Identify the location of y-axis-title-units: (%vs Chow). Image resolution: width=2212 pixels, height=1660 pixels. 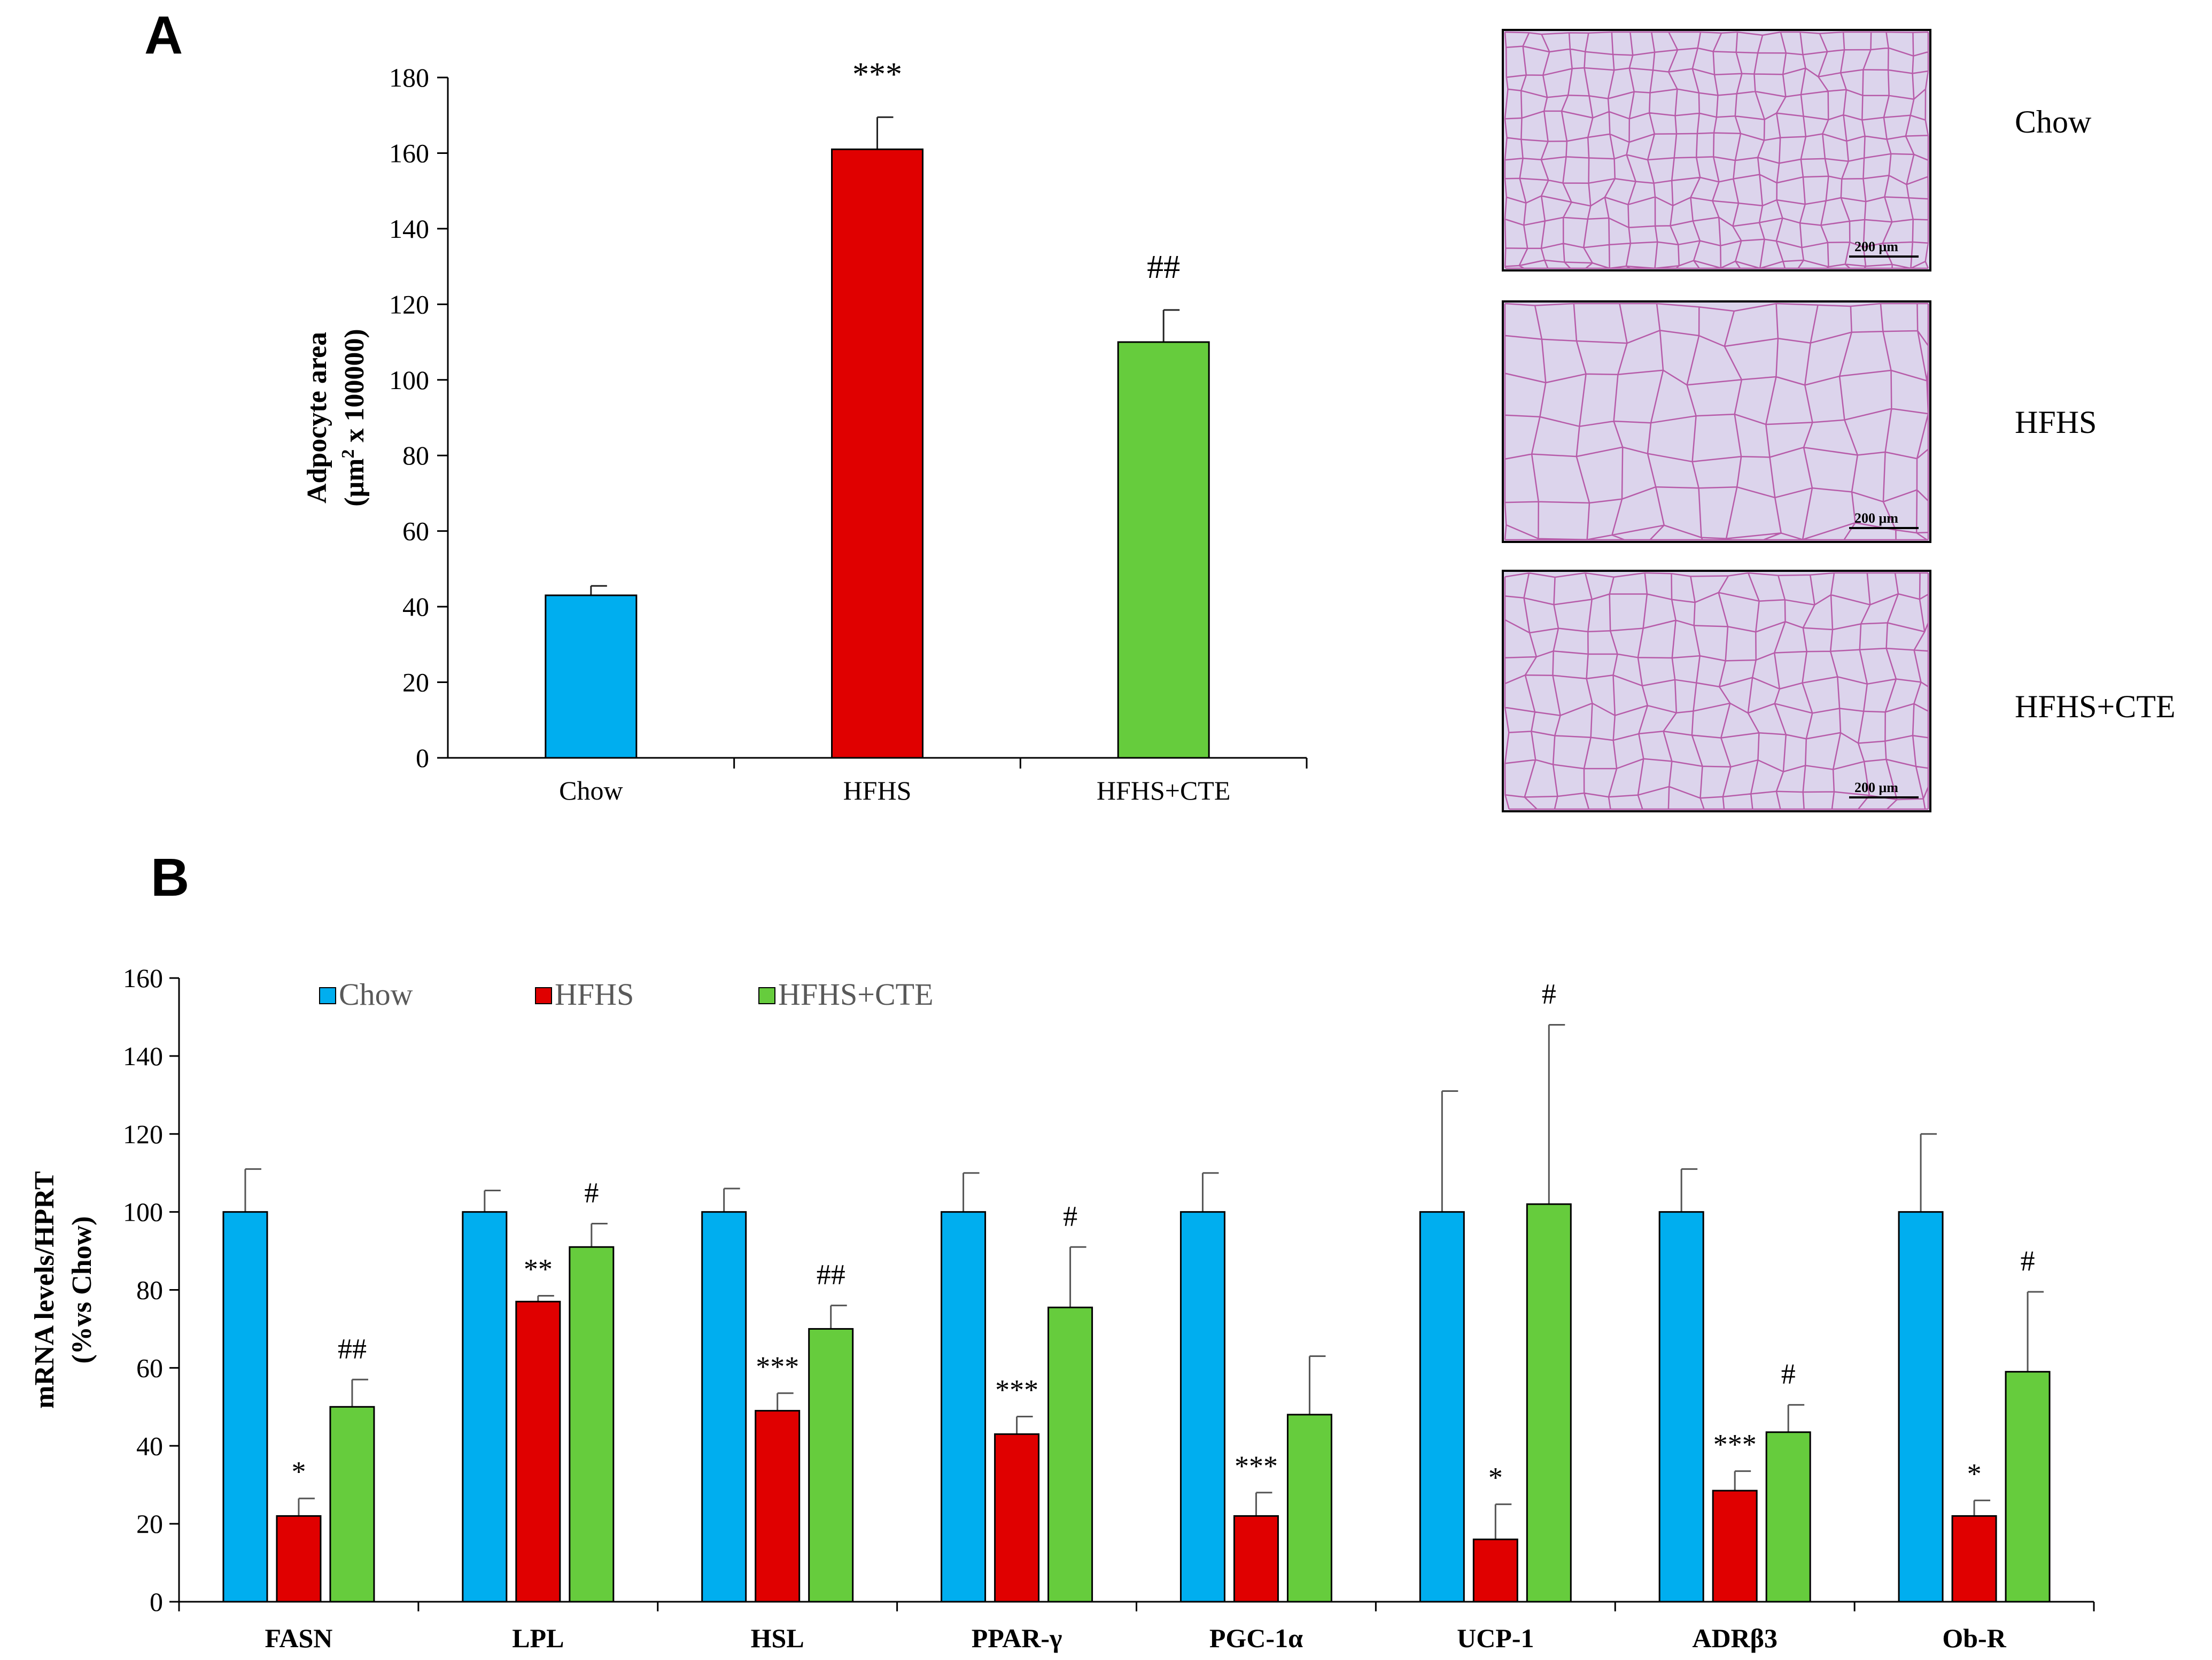
(82, 1290).